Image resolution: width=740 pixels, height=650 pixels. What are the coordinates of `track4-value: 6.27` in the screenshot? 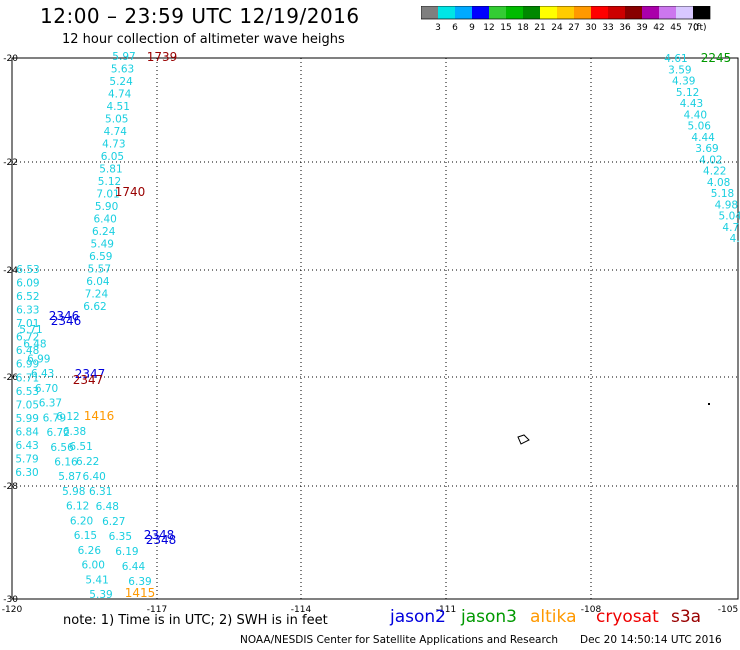 It's located at (113, 522).